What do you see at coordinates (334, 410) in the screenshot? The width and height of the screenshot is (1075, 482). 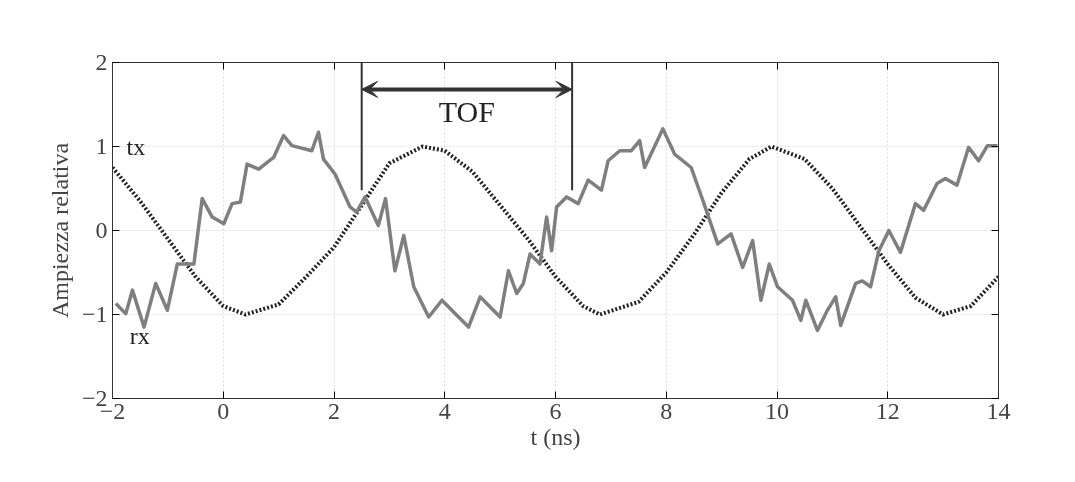 I see `x-tick-label: 2` at bounding box center [334, 410].